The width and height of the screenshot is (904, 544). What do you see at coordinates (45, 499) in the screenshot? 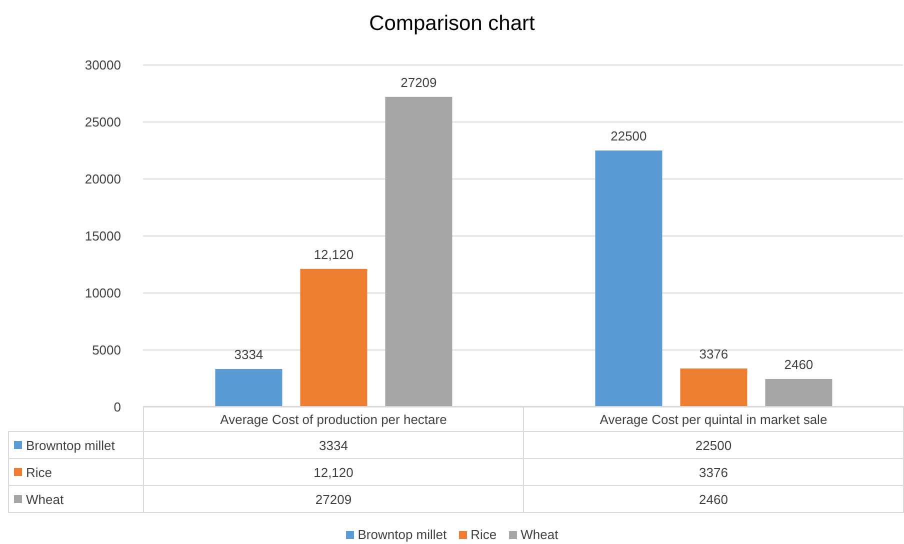
I see `text: Wheat` at bounding box center [45, 499].